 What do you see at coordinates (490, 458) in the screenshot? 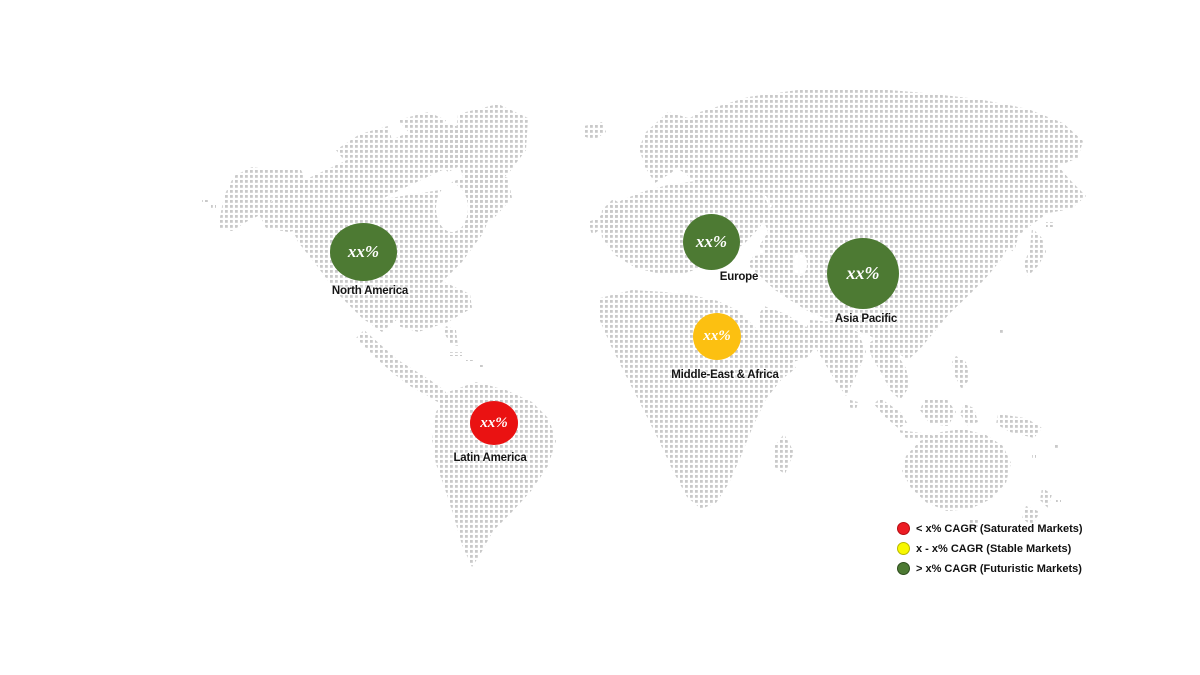
I see `region-label-latin-america: Latin America` at bounding box center [490, 458].